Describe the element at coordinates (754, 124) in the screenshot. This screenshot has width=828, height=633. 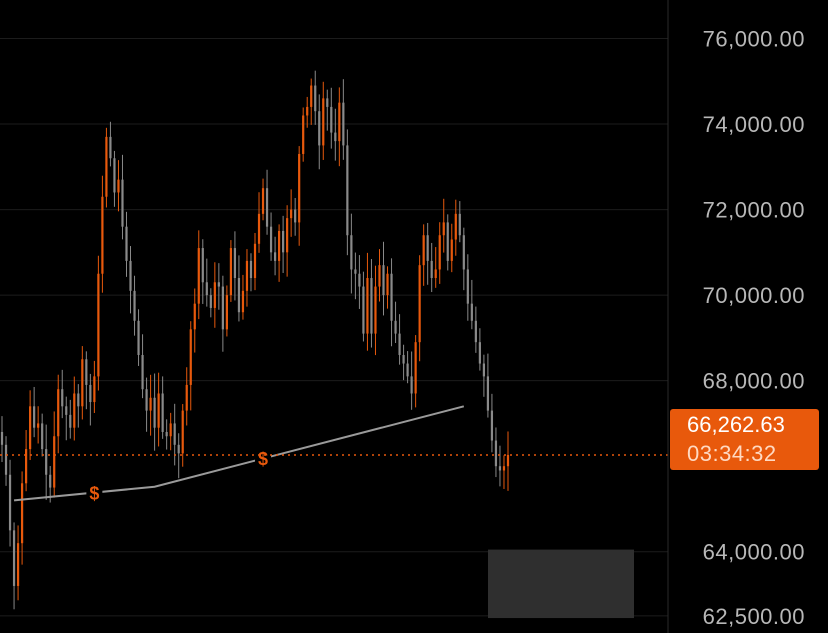
I see `y-tick-label: 74,000.00` at that location.